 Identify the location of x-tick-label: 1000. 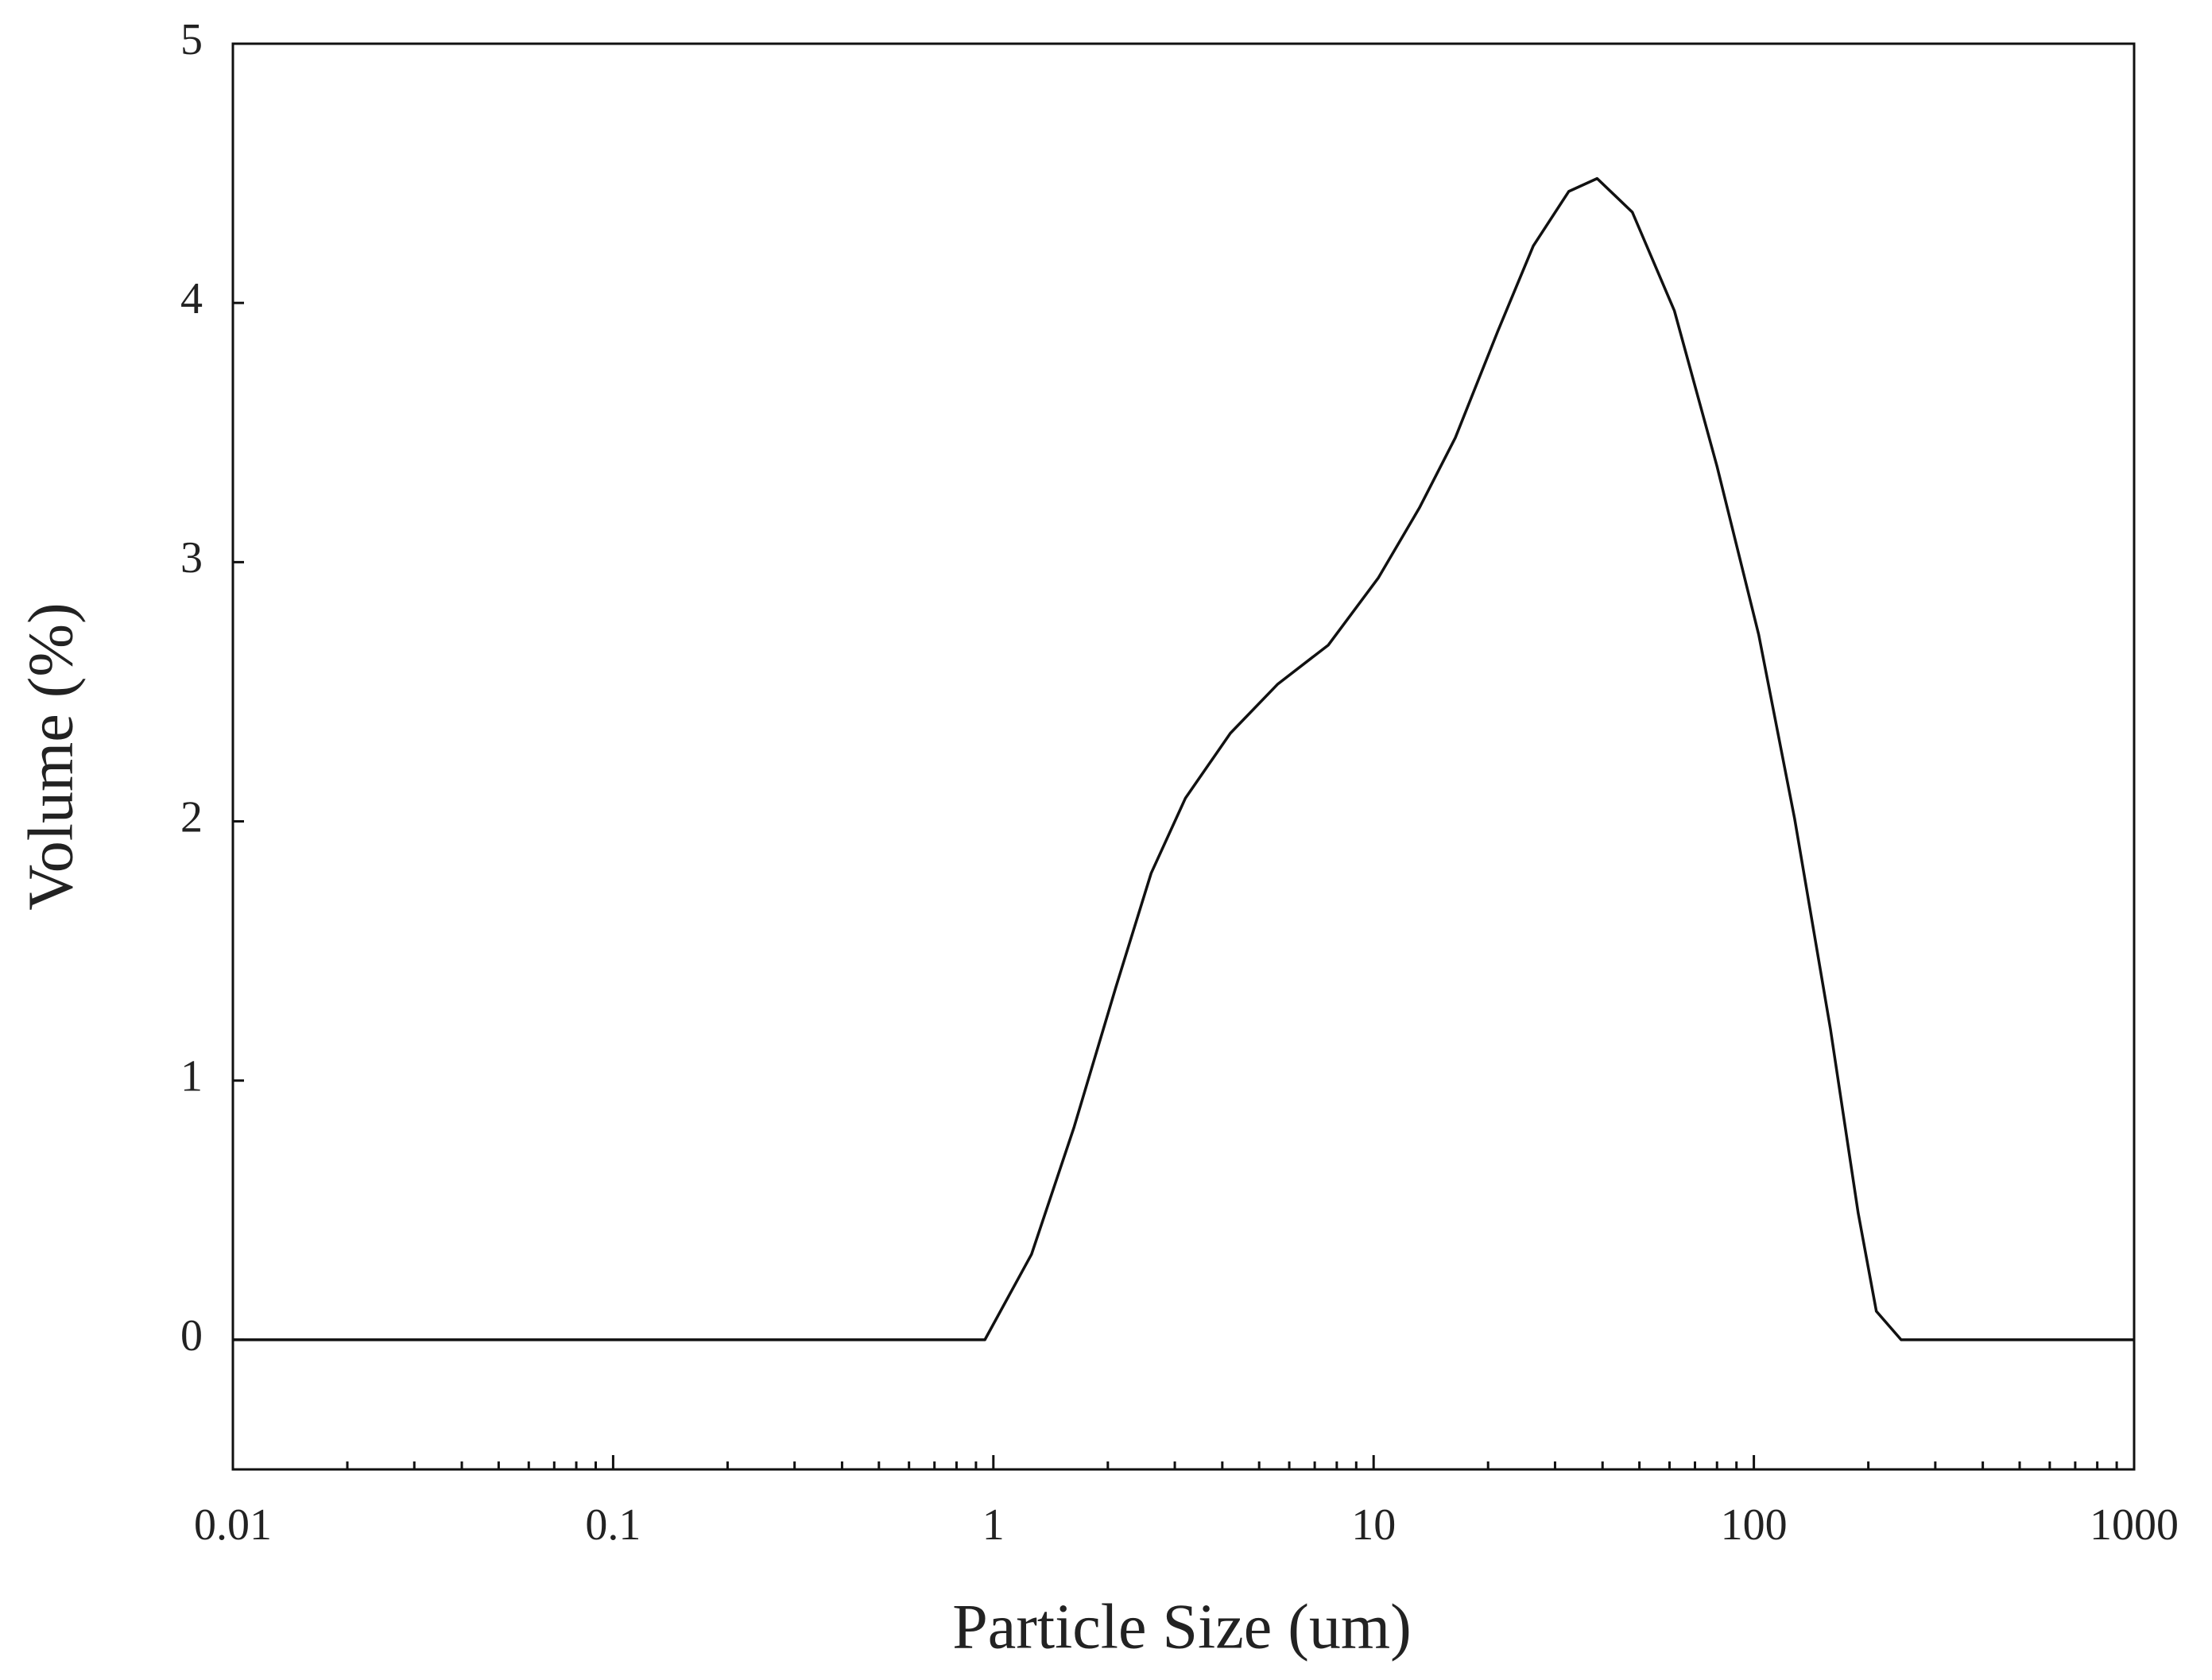
(2134, 1525).